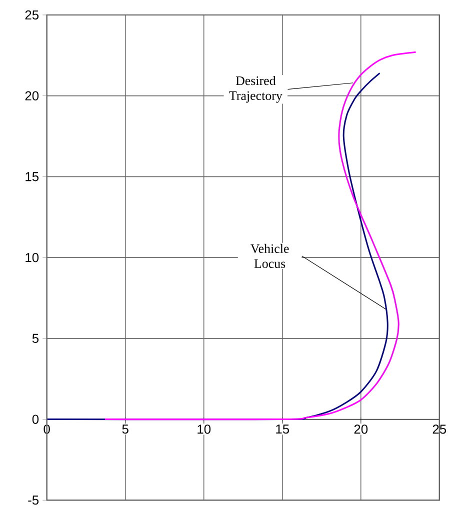 The width and height of the screenshot is (450, 508). I want to click on y-tick-label: 20, so click(31, 95).